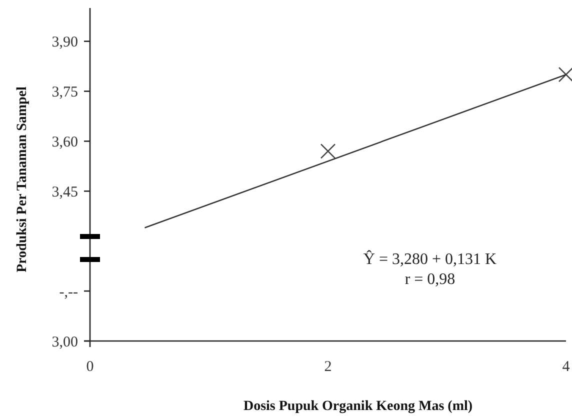  I want to click on y-tick-label: 3,60, so click(65, 142).